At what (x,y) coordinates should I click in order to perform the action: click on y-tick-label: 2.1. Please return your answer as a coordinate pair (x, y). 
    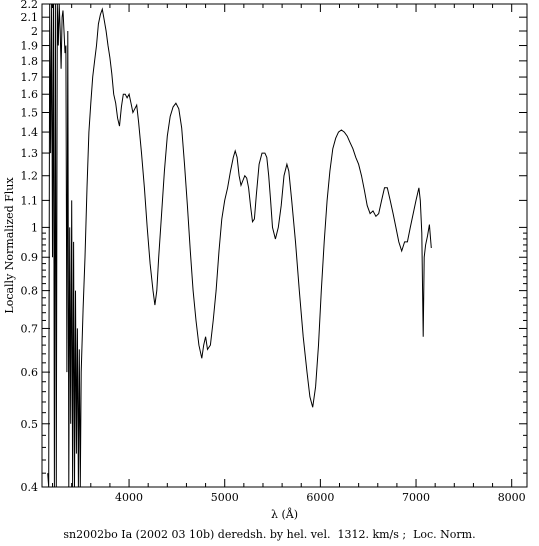
    Looking at the image, I should click on (30, 17).